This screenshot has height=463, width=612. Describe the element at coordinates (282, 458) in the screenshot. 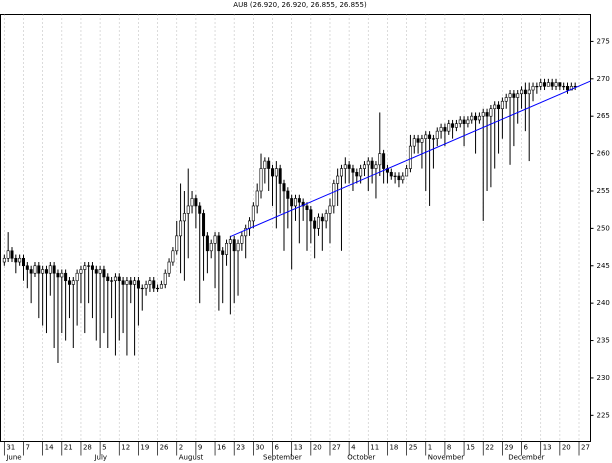

I see `month-label: September` at that location.